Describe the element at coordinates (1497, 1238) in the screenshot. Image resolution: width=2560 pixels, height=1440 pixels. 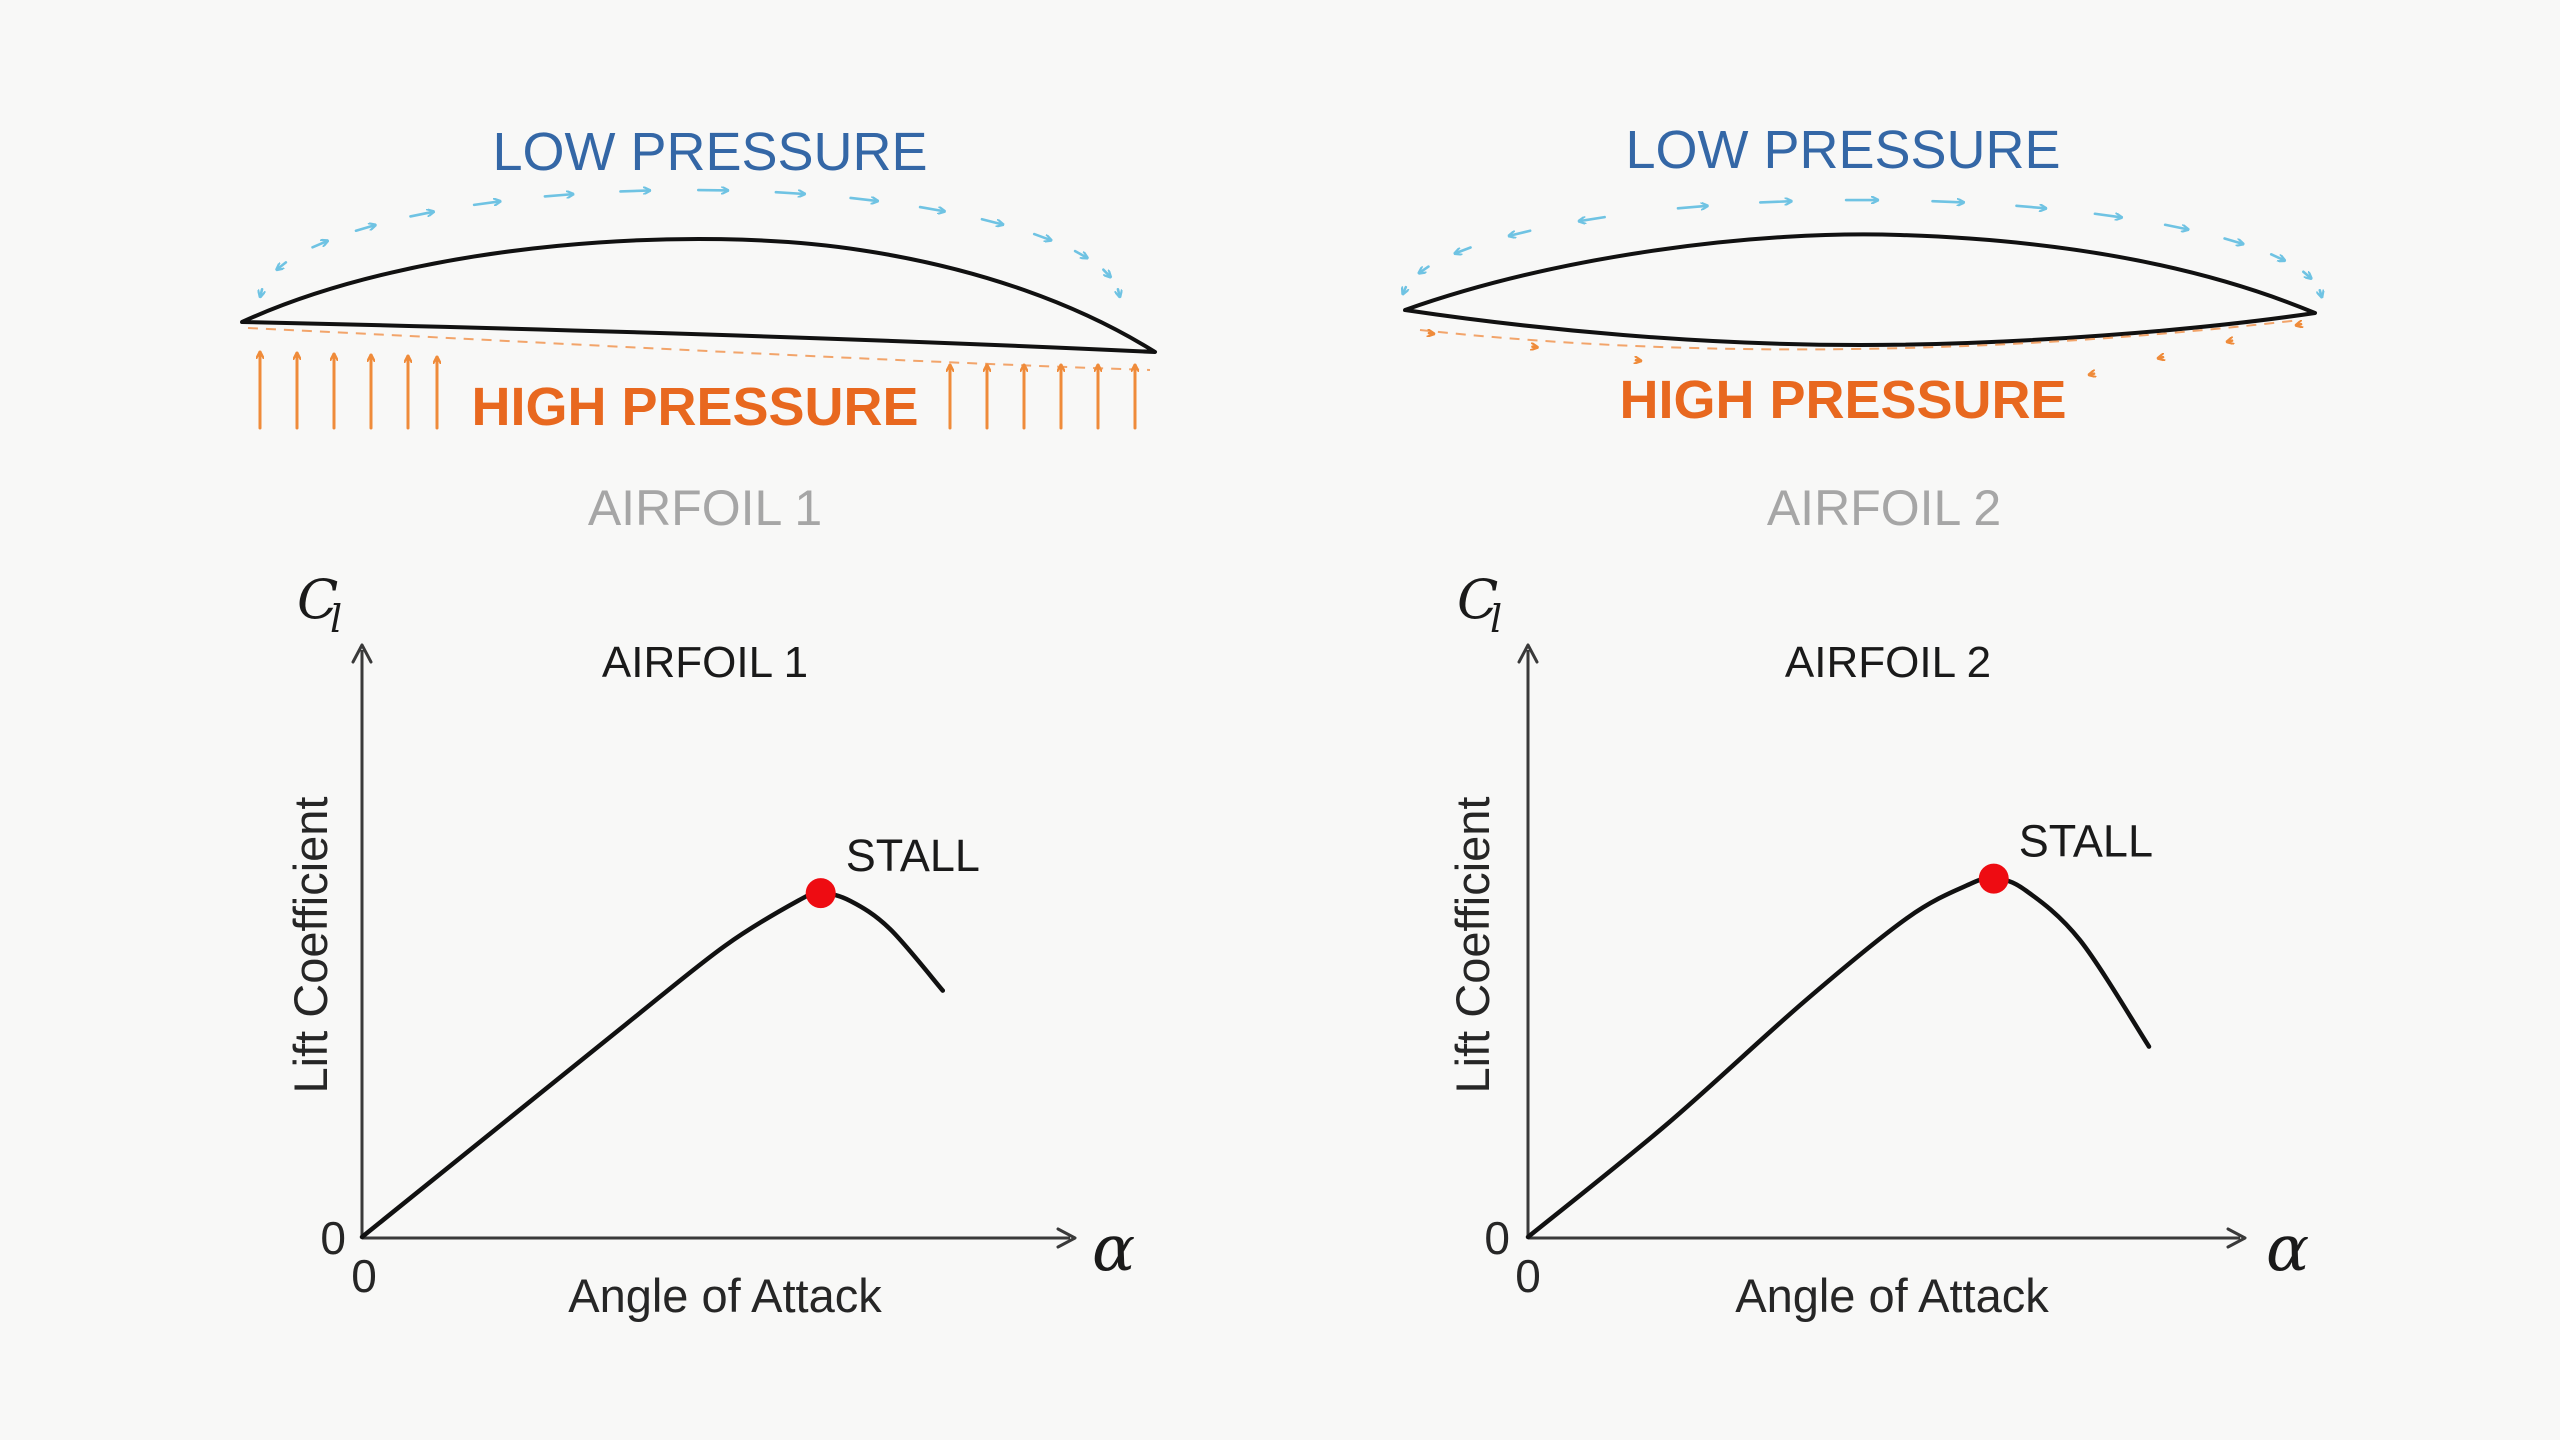
I see `y-origin-label-2: 0` at that location.